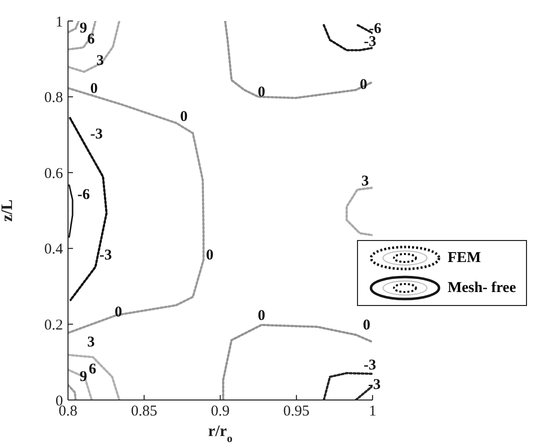 Image resolution: width=547 pixels, height=448 pixels. Describe the element at coordinates (59, 22) in the screenshot. I see `y-tick-label: 1` at that location.